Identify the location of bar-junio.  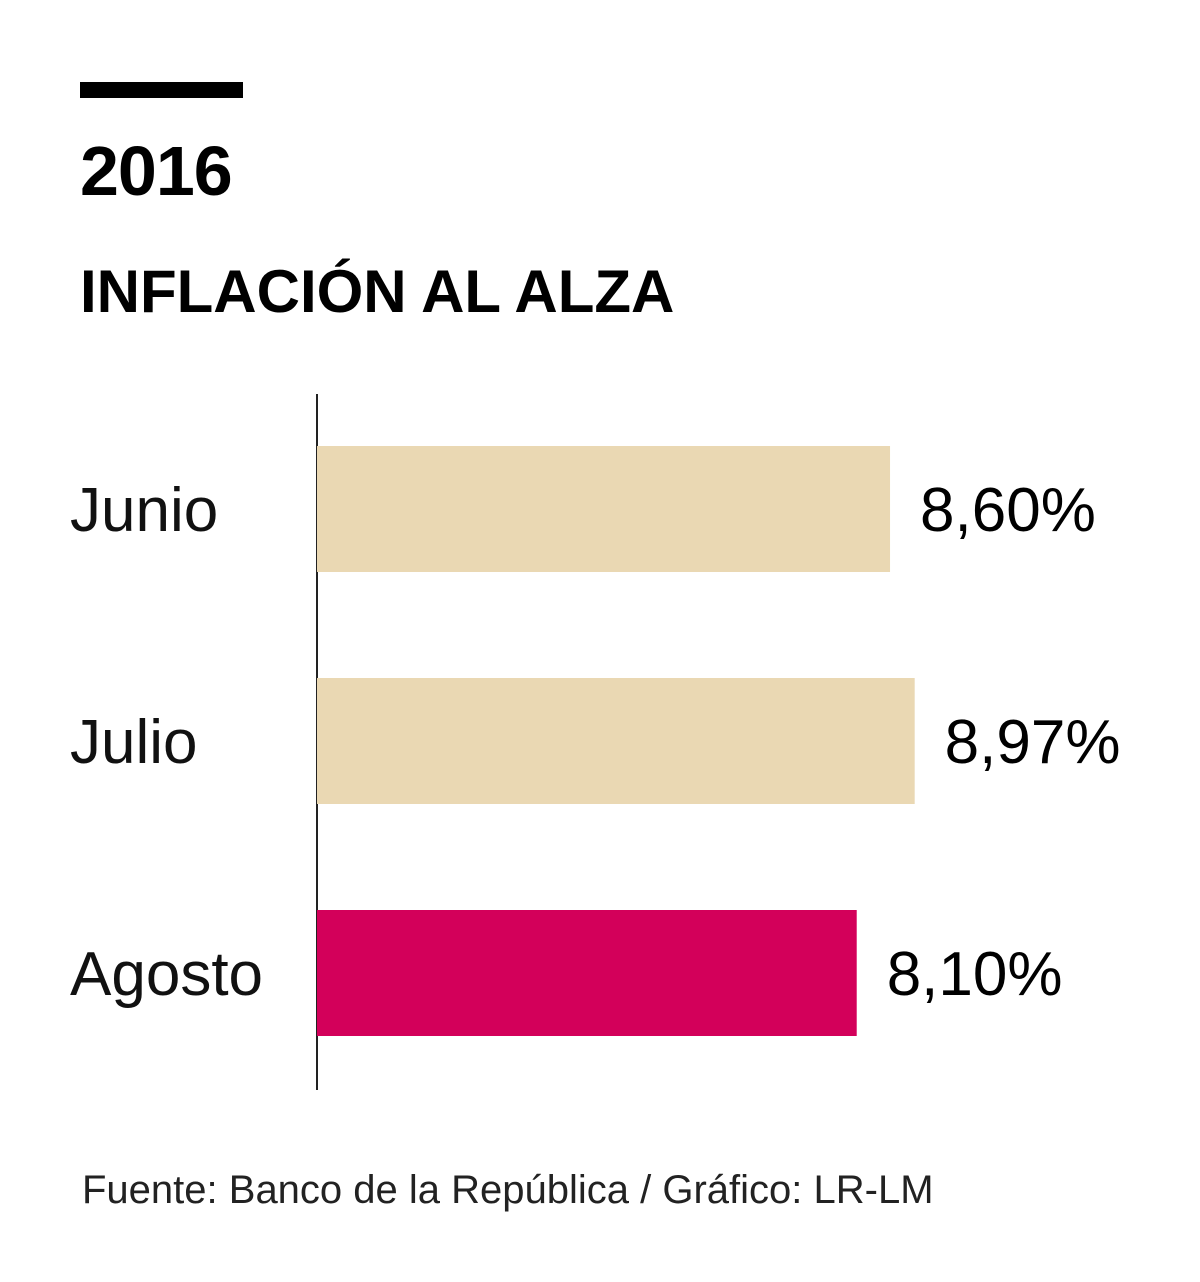
(604, 509).